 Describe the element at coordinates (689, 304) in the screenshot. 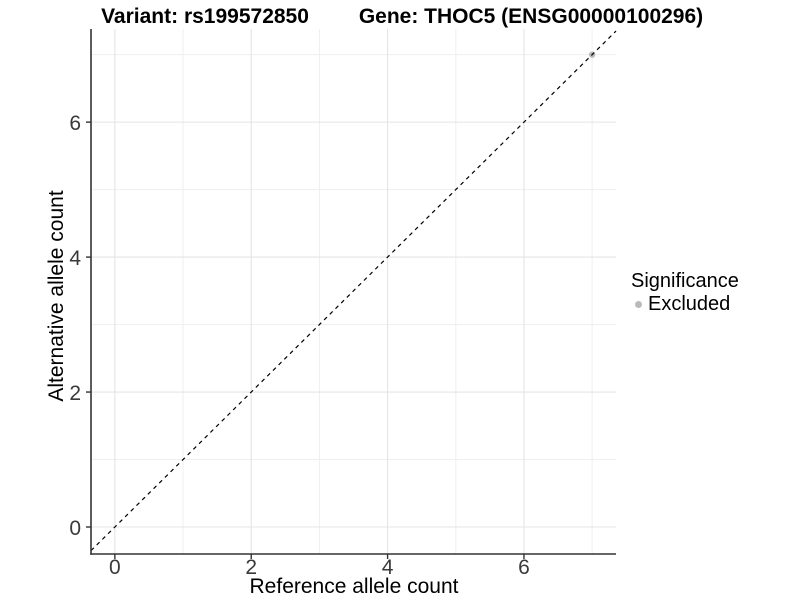

I see `legend-item-label: Excluded` at that location.